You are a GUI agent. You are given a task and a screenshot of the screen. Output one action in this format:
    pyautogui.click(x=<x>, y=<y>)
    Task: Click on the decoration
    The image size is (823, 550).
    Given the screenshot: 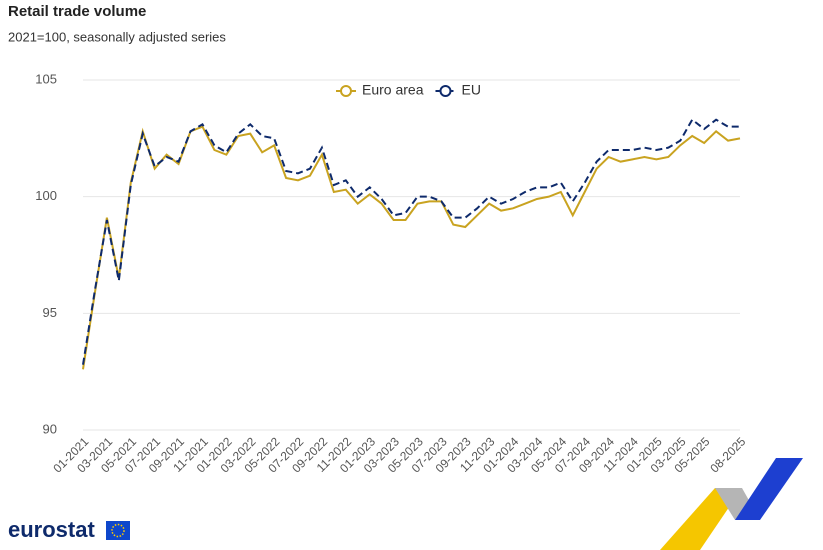 What is the action you would take?
    pyautogui.click(x=731, y=504)
    